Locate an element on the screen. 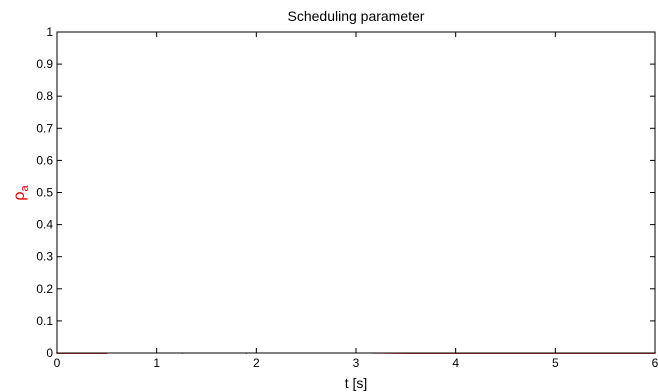 This screenshot has height=392, width=658. y-tick-label: 0.6 is located at coordinates (44, 160).